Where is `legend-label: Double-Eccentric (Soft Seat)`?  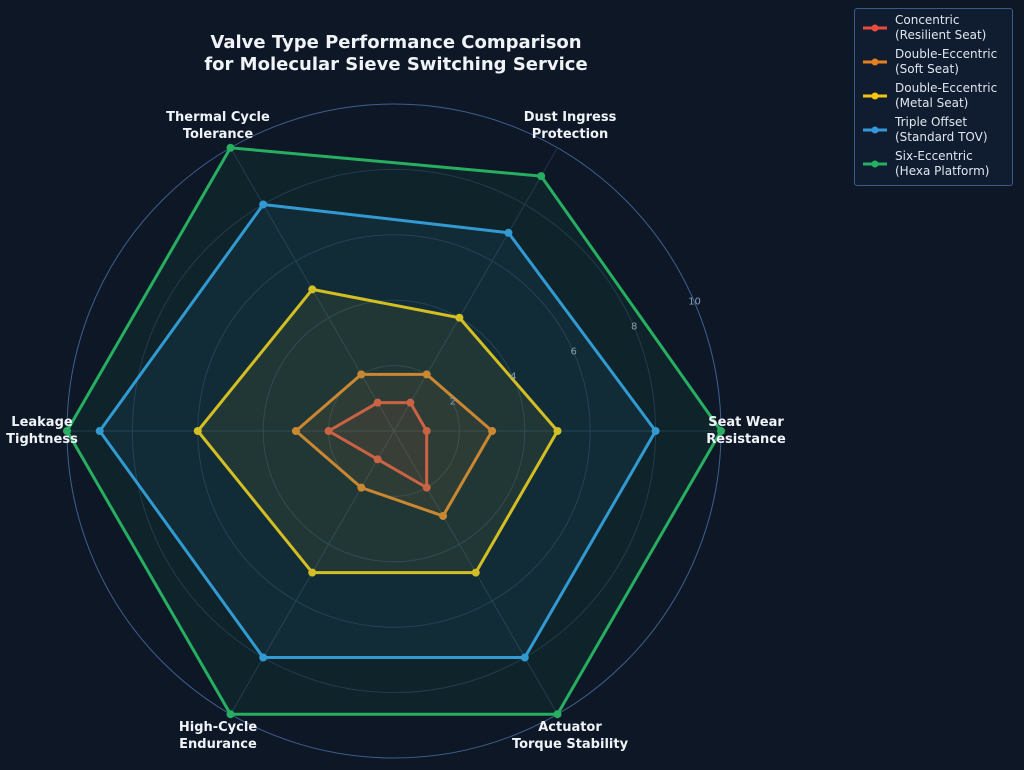 legend-label: Double-Eccentric (Soft Seat) is located at coordinates (946, 61).